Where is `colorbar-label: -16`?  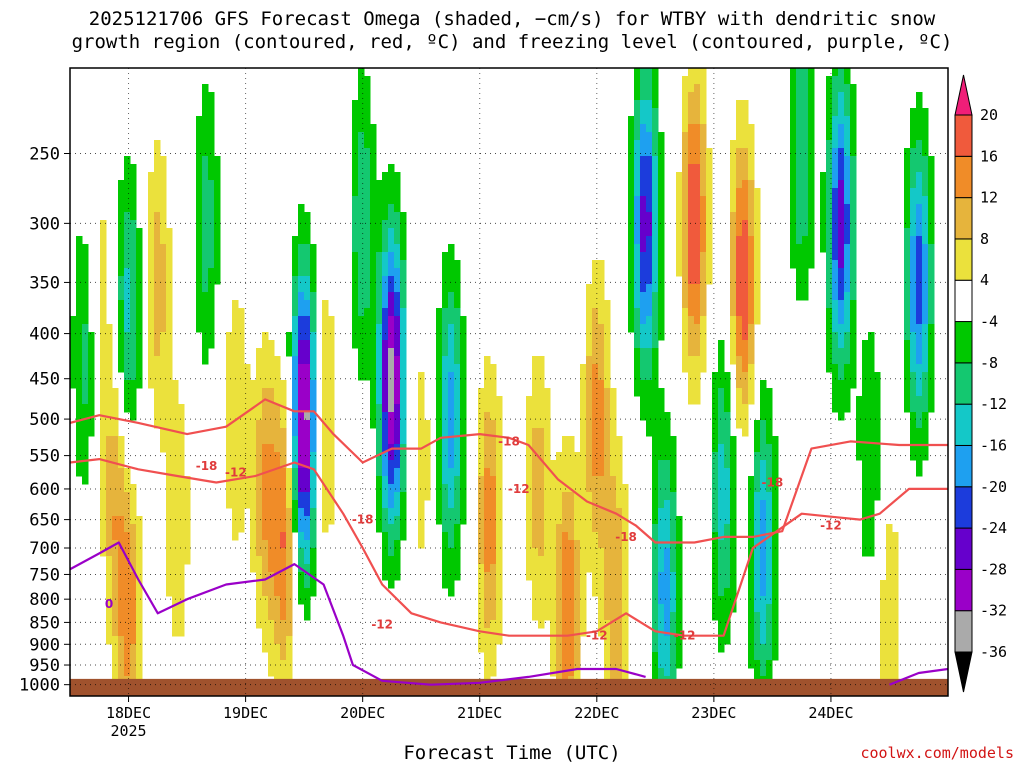 colorbar-label: -16 is located at coordinates (993, 445).